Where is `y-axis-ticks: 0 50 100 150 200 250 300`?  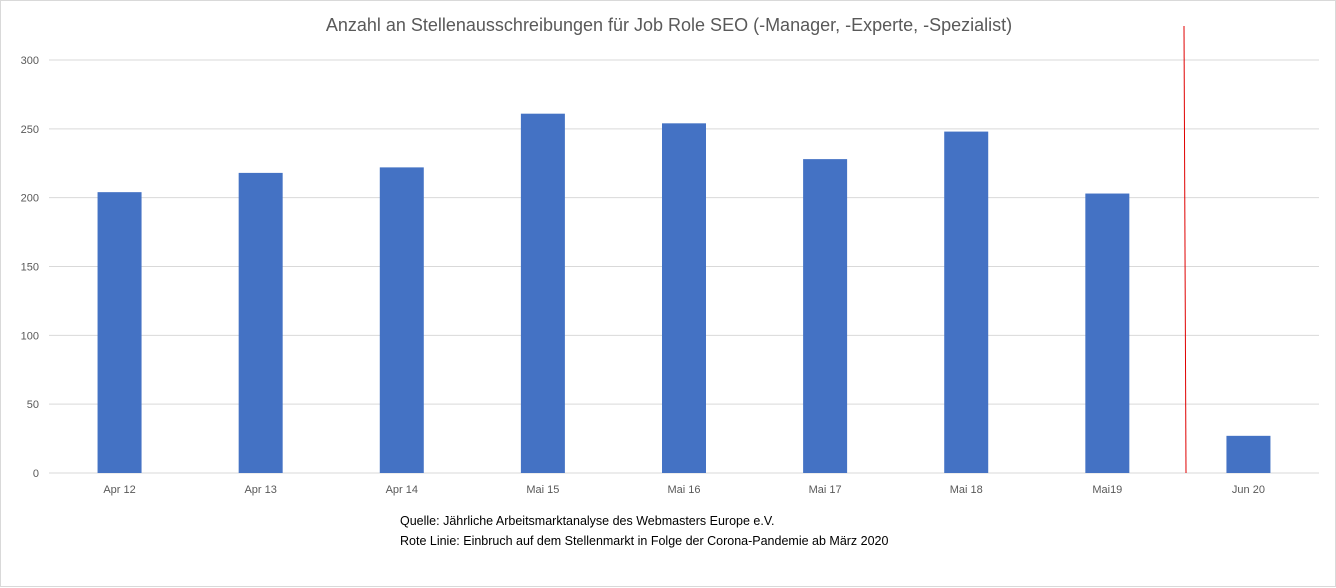
y-axis-ticks: 0 50 100 150 200 250 300 is located at coordinates (30, 267).